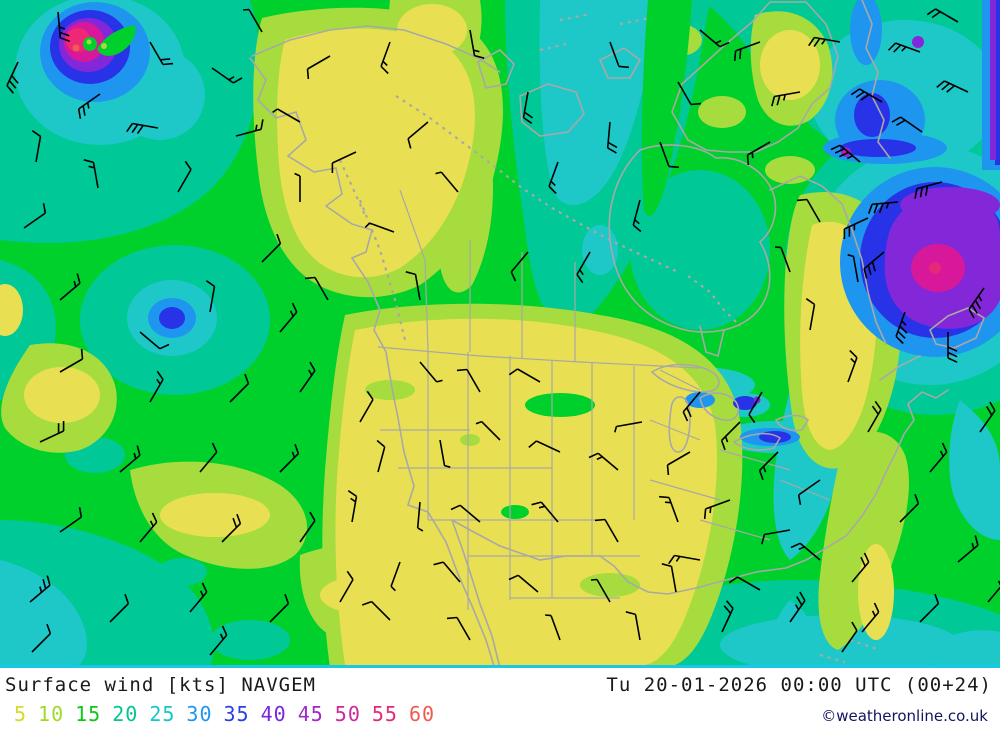 Image resolution: width=1000 pixels, height=733 pixels. I want to click on legend-value-40: 40, so click(273, 714).